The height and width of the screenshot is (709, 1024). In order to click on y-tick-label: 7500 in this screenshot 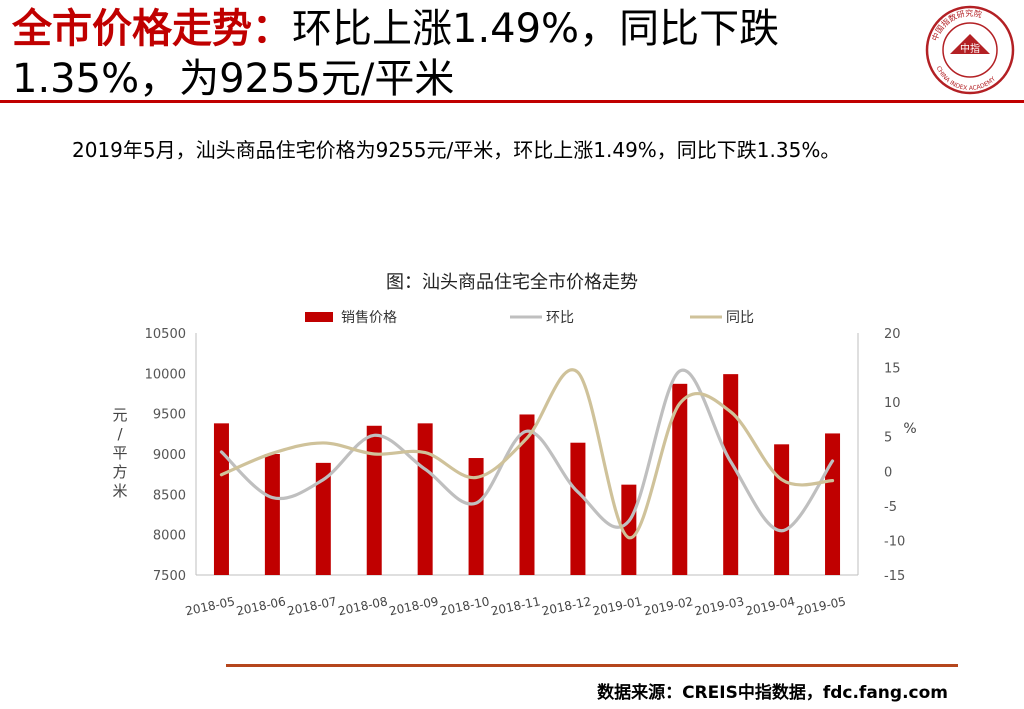, I will do `click(169, 576)`.